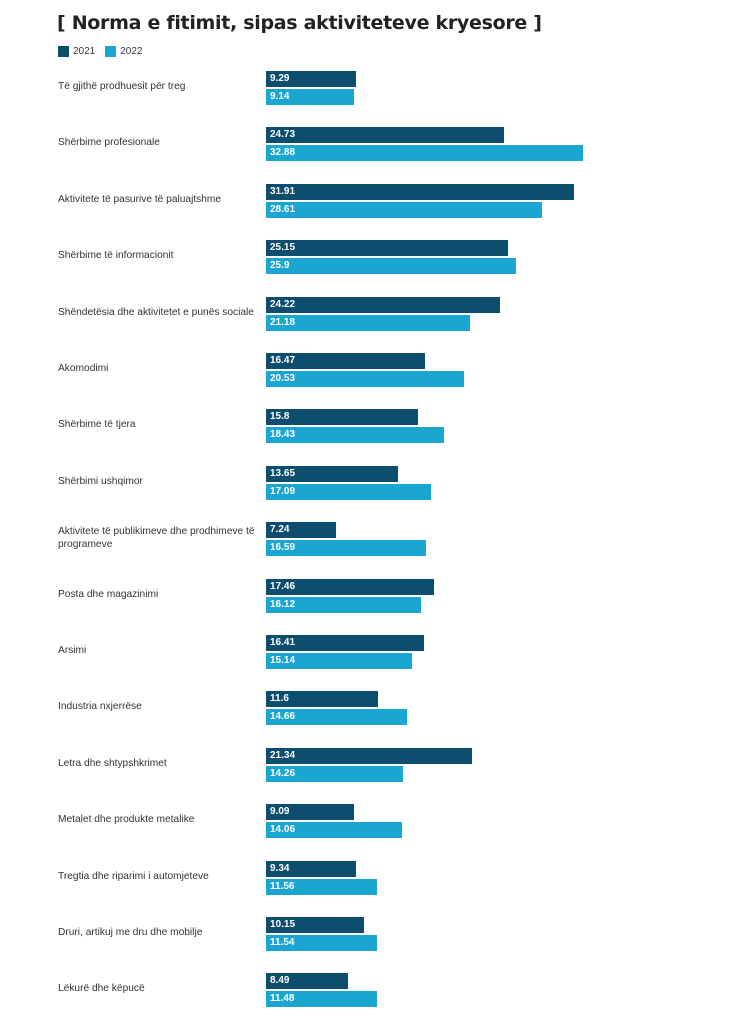 The height and width of the screenshot is (1024, 755). What do you see at coordinates (345, 361) in the screenshot?
I see `bar-2021: 16.47` at bounding box center [345, 361].